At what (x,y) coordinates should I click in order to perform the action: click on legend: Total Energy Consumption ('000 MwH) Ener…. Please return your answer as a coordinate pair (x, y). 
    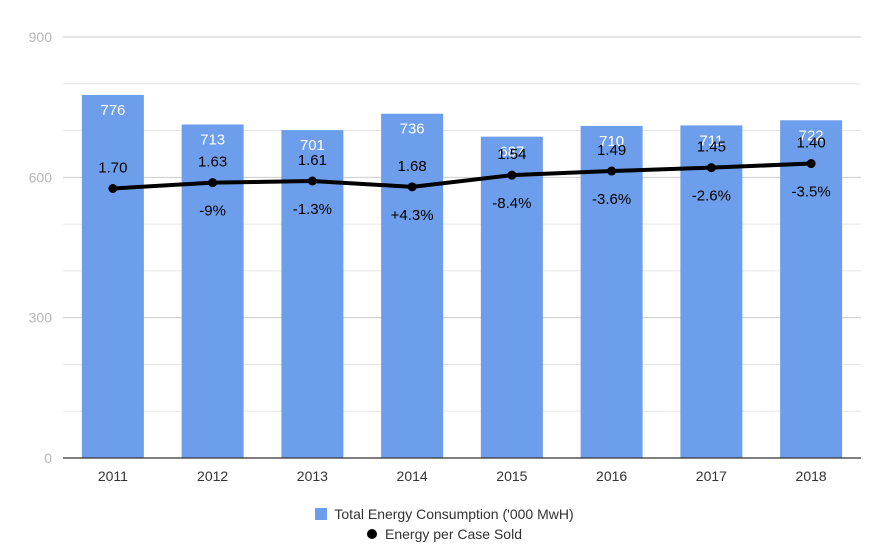
    Looking at the image, I should click on (444, 524).